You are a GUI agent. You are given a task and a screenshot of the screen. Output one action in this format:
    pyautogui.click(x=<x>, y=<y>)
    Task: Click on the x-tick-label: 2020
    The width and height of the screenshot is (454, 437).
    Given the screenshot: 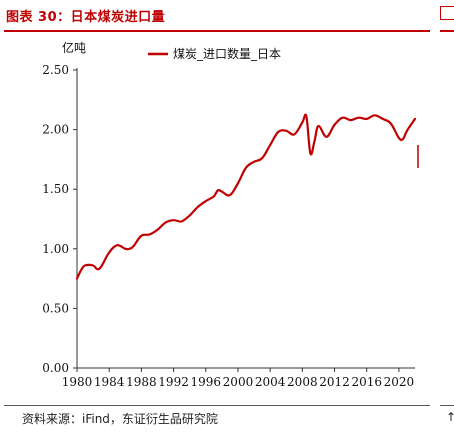 What is the action you would take?
    pyautogui.click(x=399, y=382)
    